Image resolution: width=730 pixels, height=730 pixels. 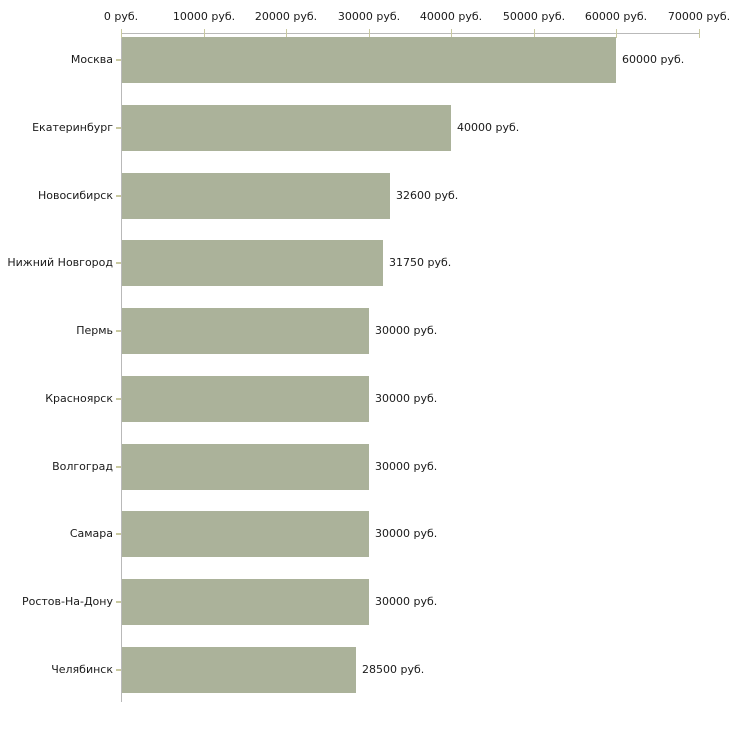 What do you see at coordinates (82, 669) in the screenshot?
I see `category-label: Челябинск` at bounding box center [82, 669].